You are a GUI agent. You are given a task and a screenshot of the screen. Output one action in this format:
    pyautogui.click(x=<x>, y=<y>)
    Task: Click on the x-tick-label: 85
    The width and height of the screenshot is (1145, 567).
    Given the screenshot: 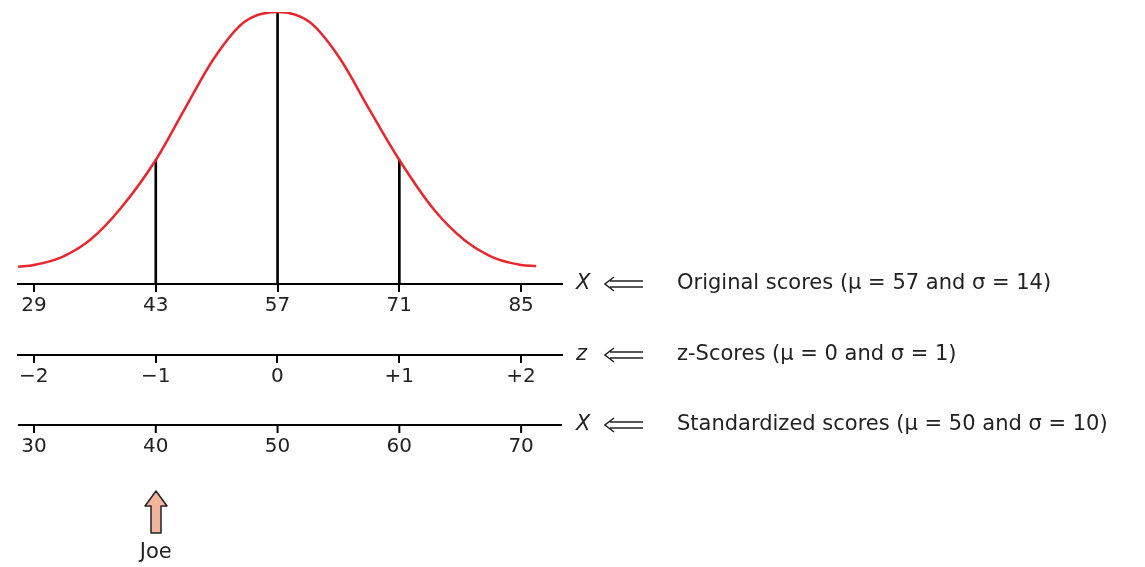 What is the action you would take?
    pyautogui.click(x=521, y=304)
    